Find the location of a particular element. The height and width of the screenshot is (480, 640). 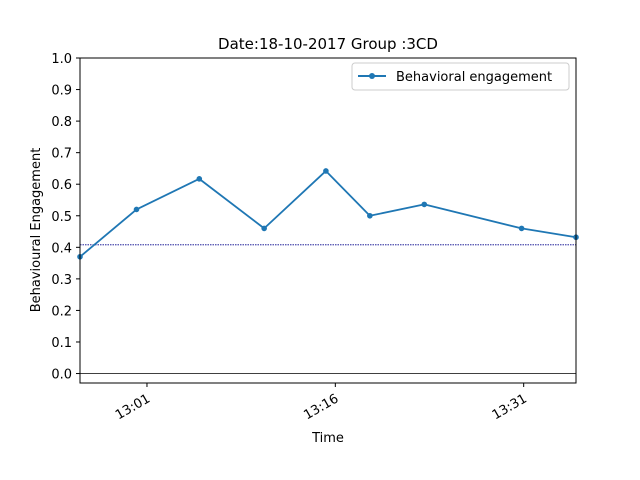

y-tick-label: 0.0 is located at coordinates (61, 375).